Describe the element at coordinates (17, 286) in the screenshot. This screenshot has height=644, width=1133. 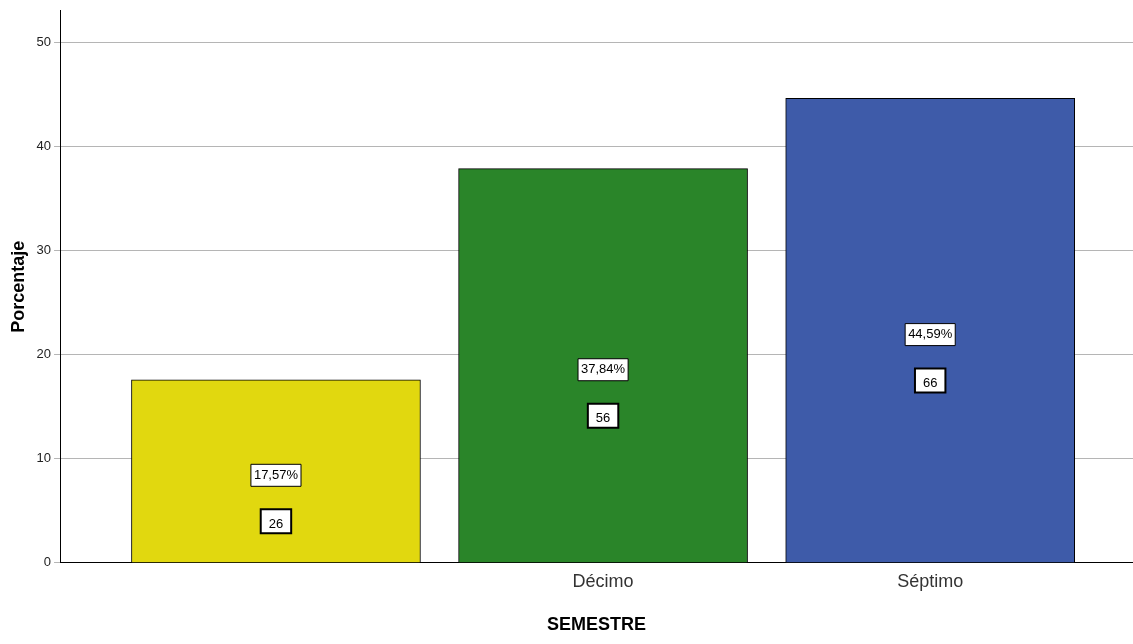
I see `y-axis-title: Porcentaje` at that location.